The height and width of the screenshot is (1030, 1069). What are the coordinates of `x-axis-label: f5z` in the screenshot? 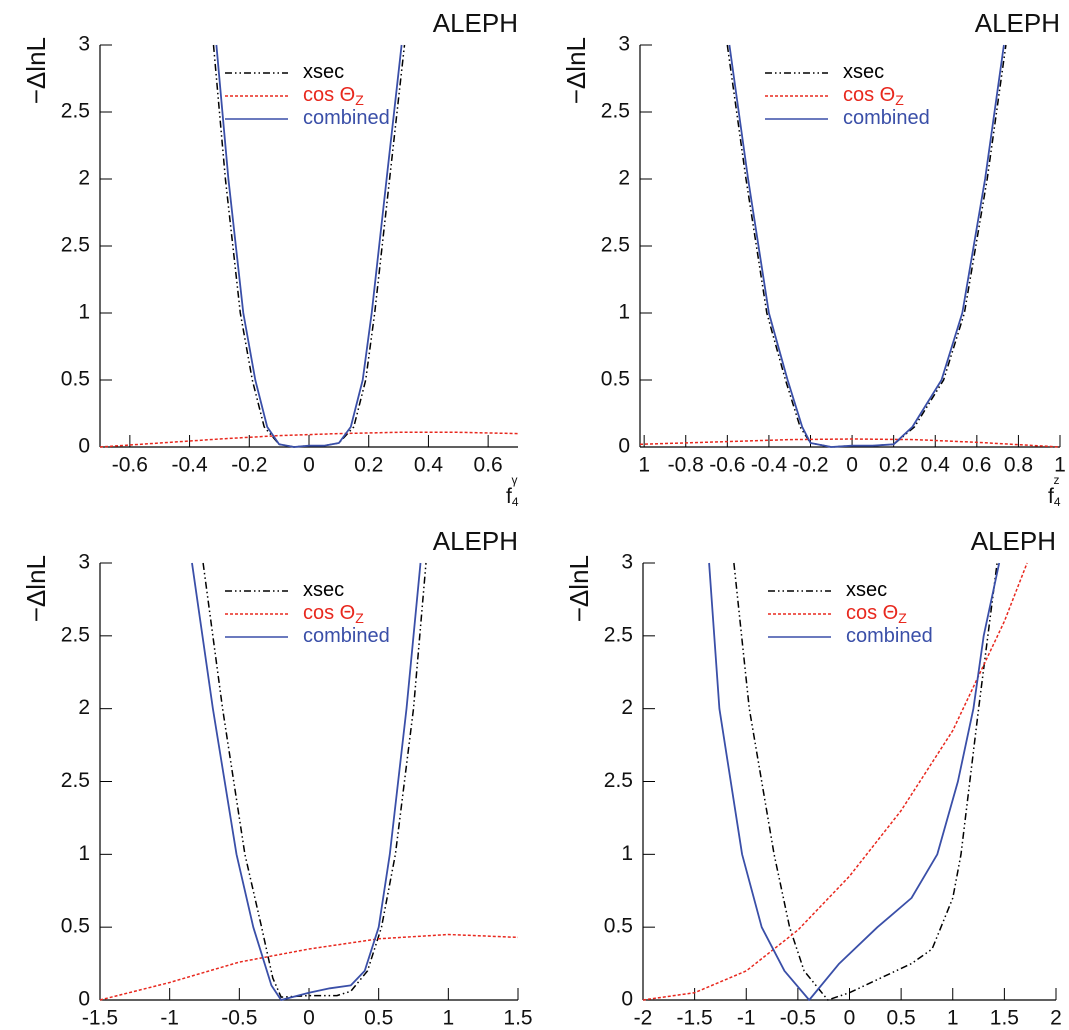 It's located at (1050, 1028).